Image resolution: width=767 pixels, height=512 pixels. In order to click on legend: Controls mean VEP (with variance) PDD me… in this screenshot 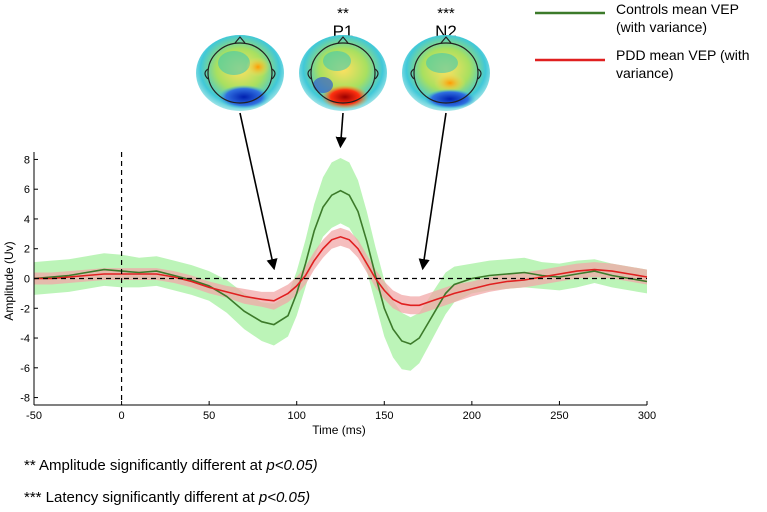, I will do `click(644, 41)`.